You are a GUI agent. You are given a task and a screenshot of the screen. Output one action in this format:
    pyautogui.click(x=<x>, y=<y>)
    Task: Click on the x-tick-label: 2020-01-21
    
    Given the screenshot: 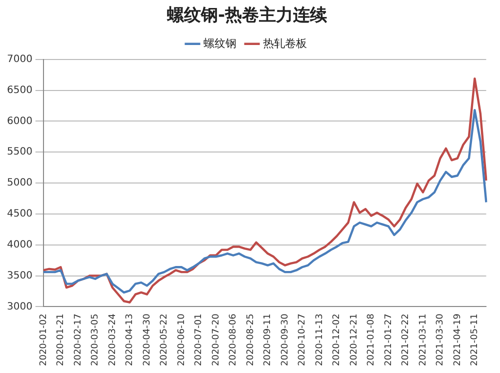 What is the action you would take?
    pyautogui.click(x=61, y=340)
    